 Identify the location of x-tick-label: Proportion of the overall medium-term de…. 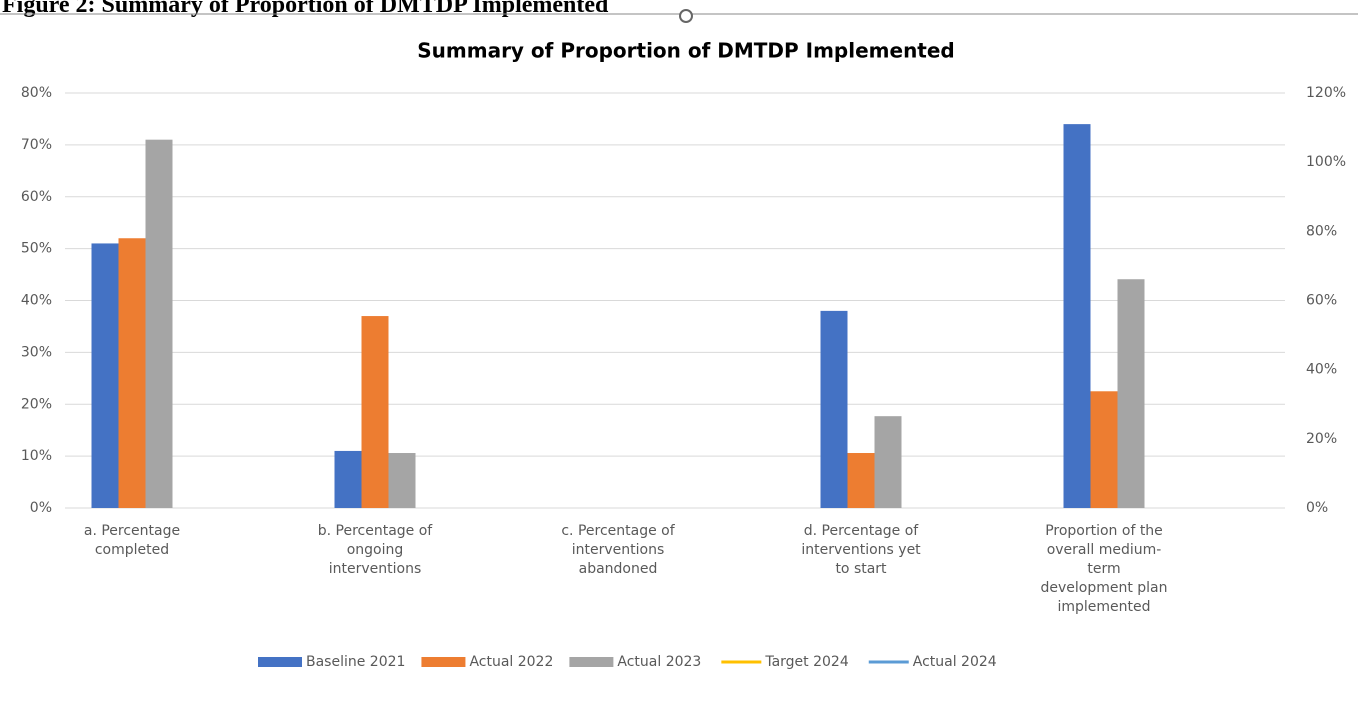
(1104, 569).